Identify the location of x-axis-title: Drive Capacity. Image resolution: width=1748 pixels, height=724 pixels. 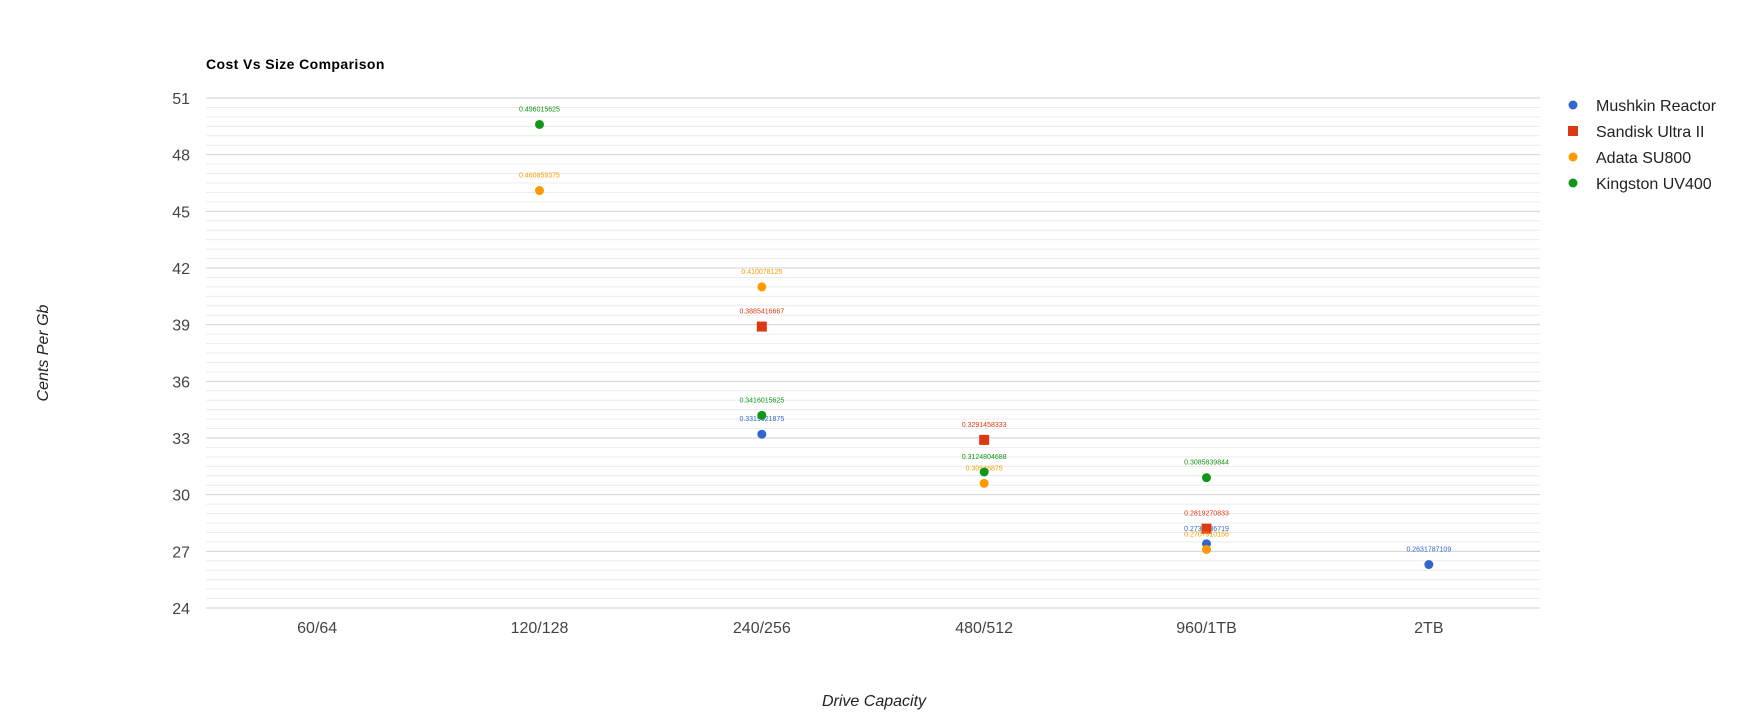
(874, 701).